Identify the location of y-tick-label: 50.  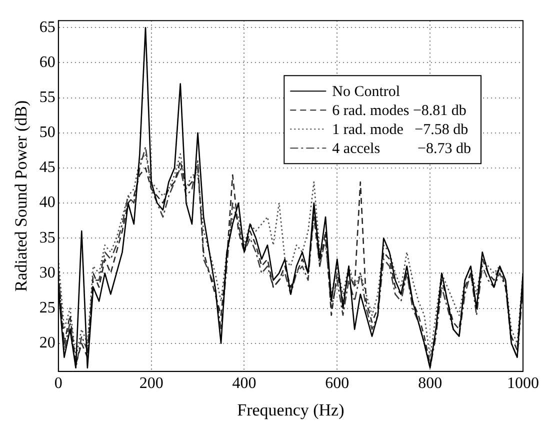
(47, 133).